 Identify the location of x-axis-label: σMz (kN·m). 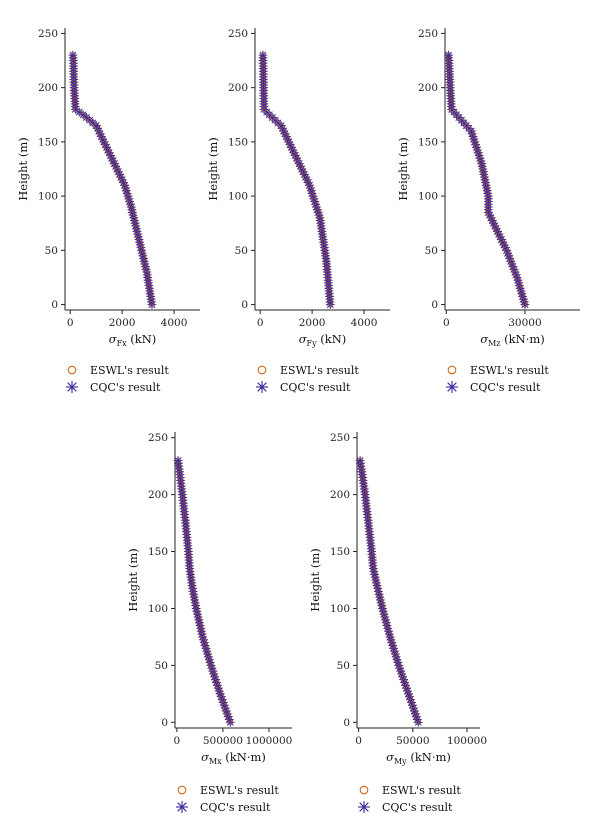
(512, 340).